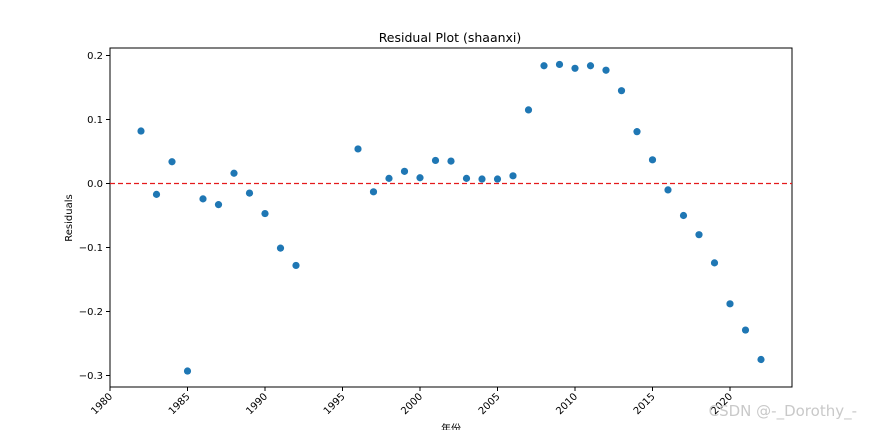  I want to click on chart-title: Residual Plot (shaanxi), so click(450, 37).